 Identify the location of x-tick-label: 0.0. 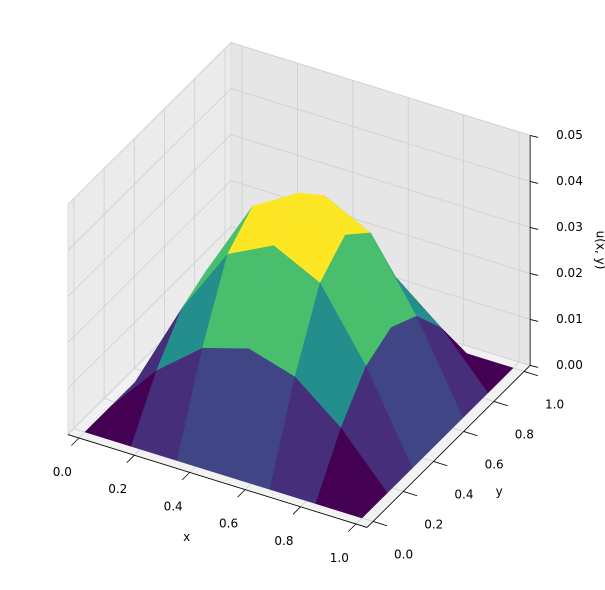
(62, 472).